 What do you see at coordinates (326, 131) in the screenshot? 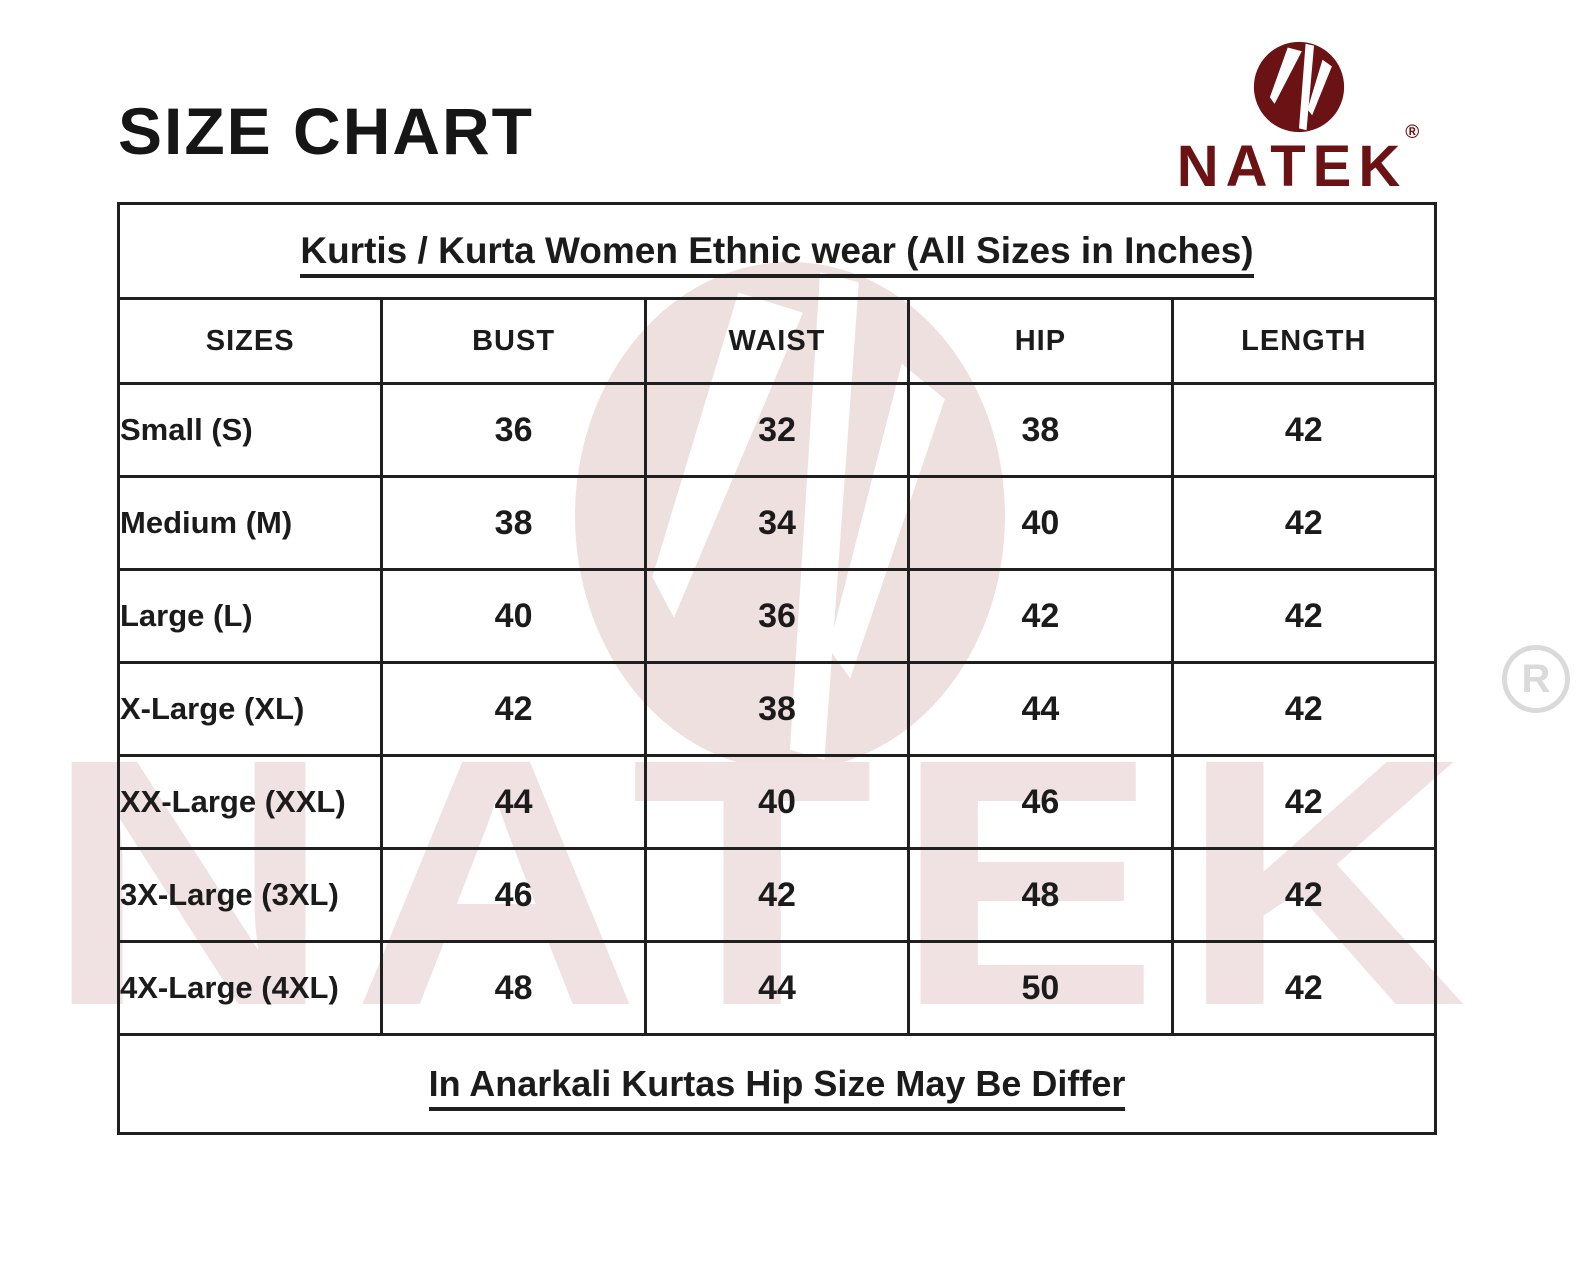
I see `page-title: SIZE CHART` at bounding box center [326, 131].